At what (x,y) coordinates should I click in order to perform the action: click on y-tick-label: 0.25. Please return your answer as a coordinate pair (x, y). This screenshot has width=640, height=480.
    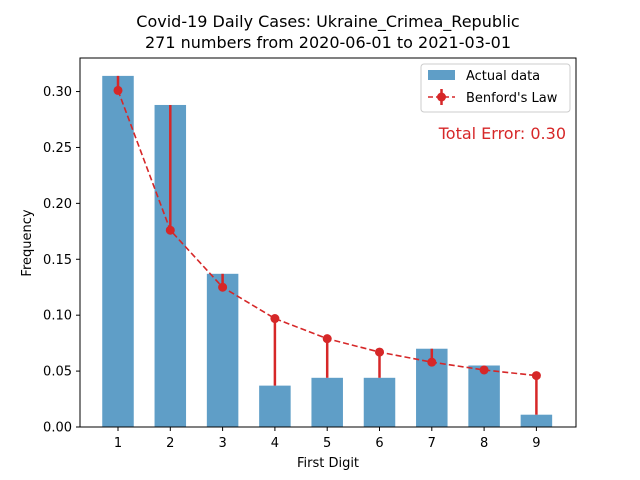
    Looking at the image, I should click on (57, 148).